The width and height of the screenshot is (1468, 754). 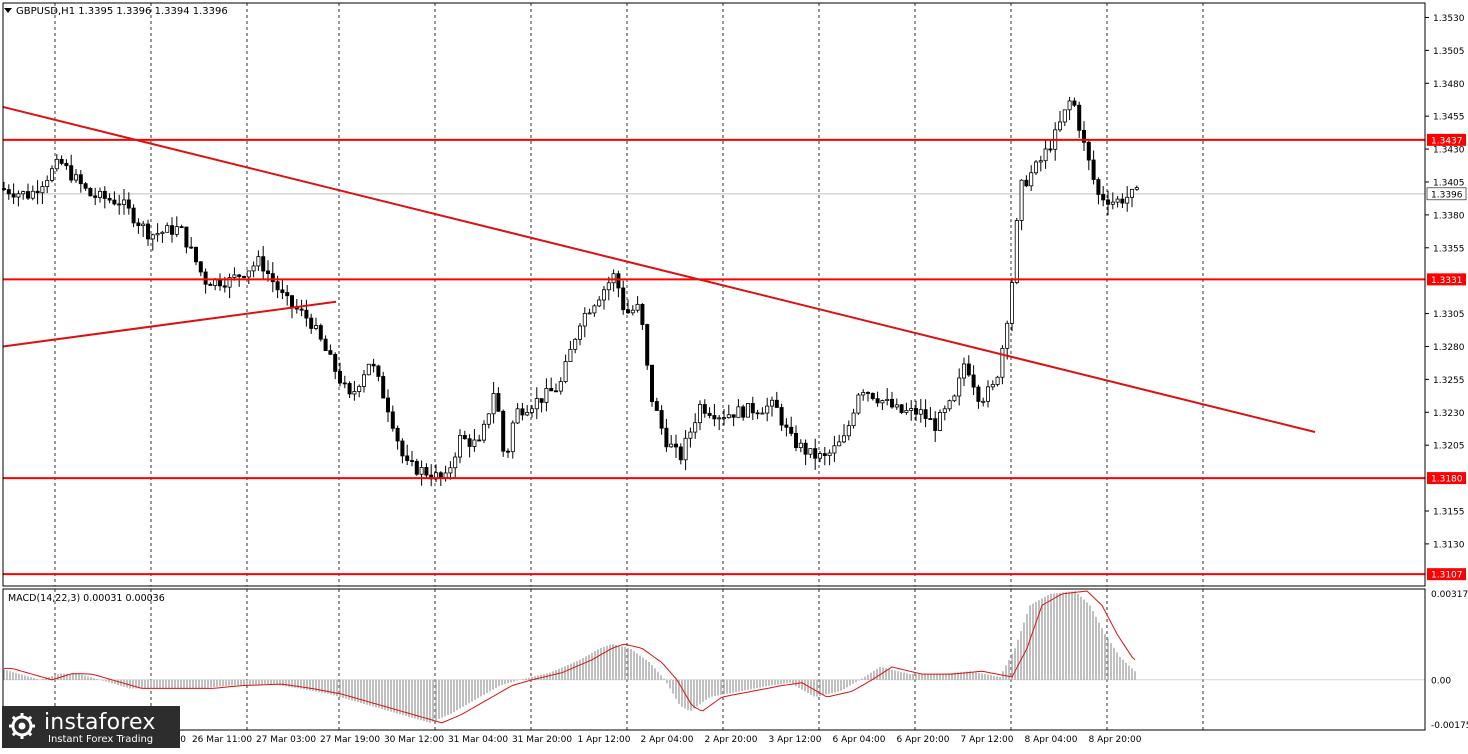 What do you see at coordinates (1449, 216) in the screenshot?
I see `y-tick-label: 1.3380` at bounding box center [1449, 216].